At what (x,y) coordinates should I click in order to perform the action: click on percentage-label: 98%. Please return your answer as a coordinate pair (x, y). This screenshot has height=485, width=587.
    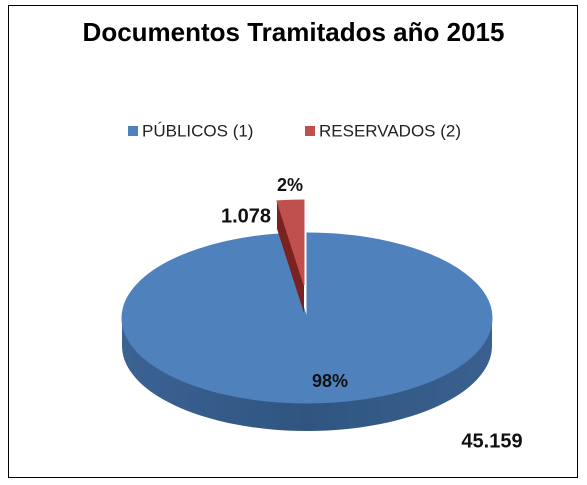
    Looking at the image, I should click on (330, 381).